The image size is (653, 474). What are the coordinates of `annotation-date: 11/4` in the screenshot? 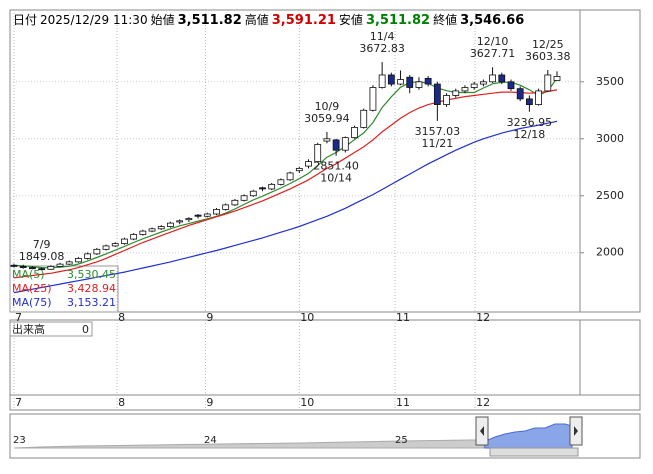 It's located at (382, 36).